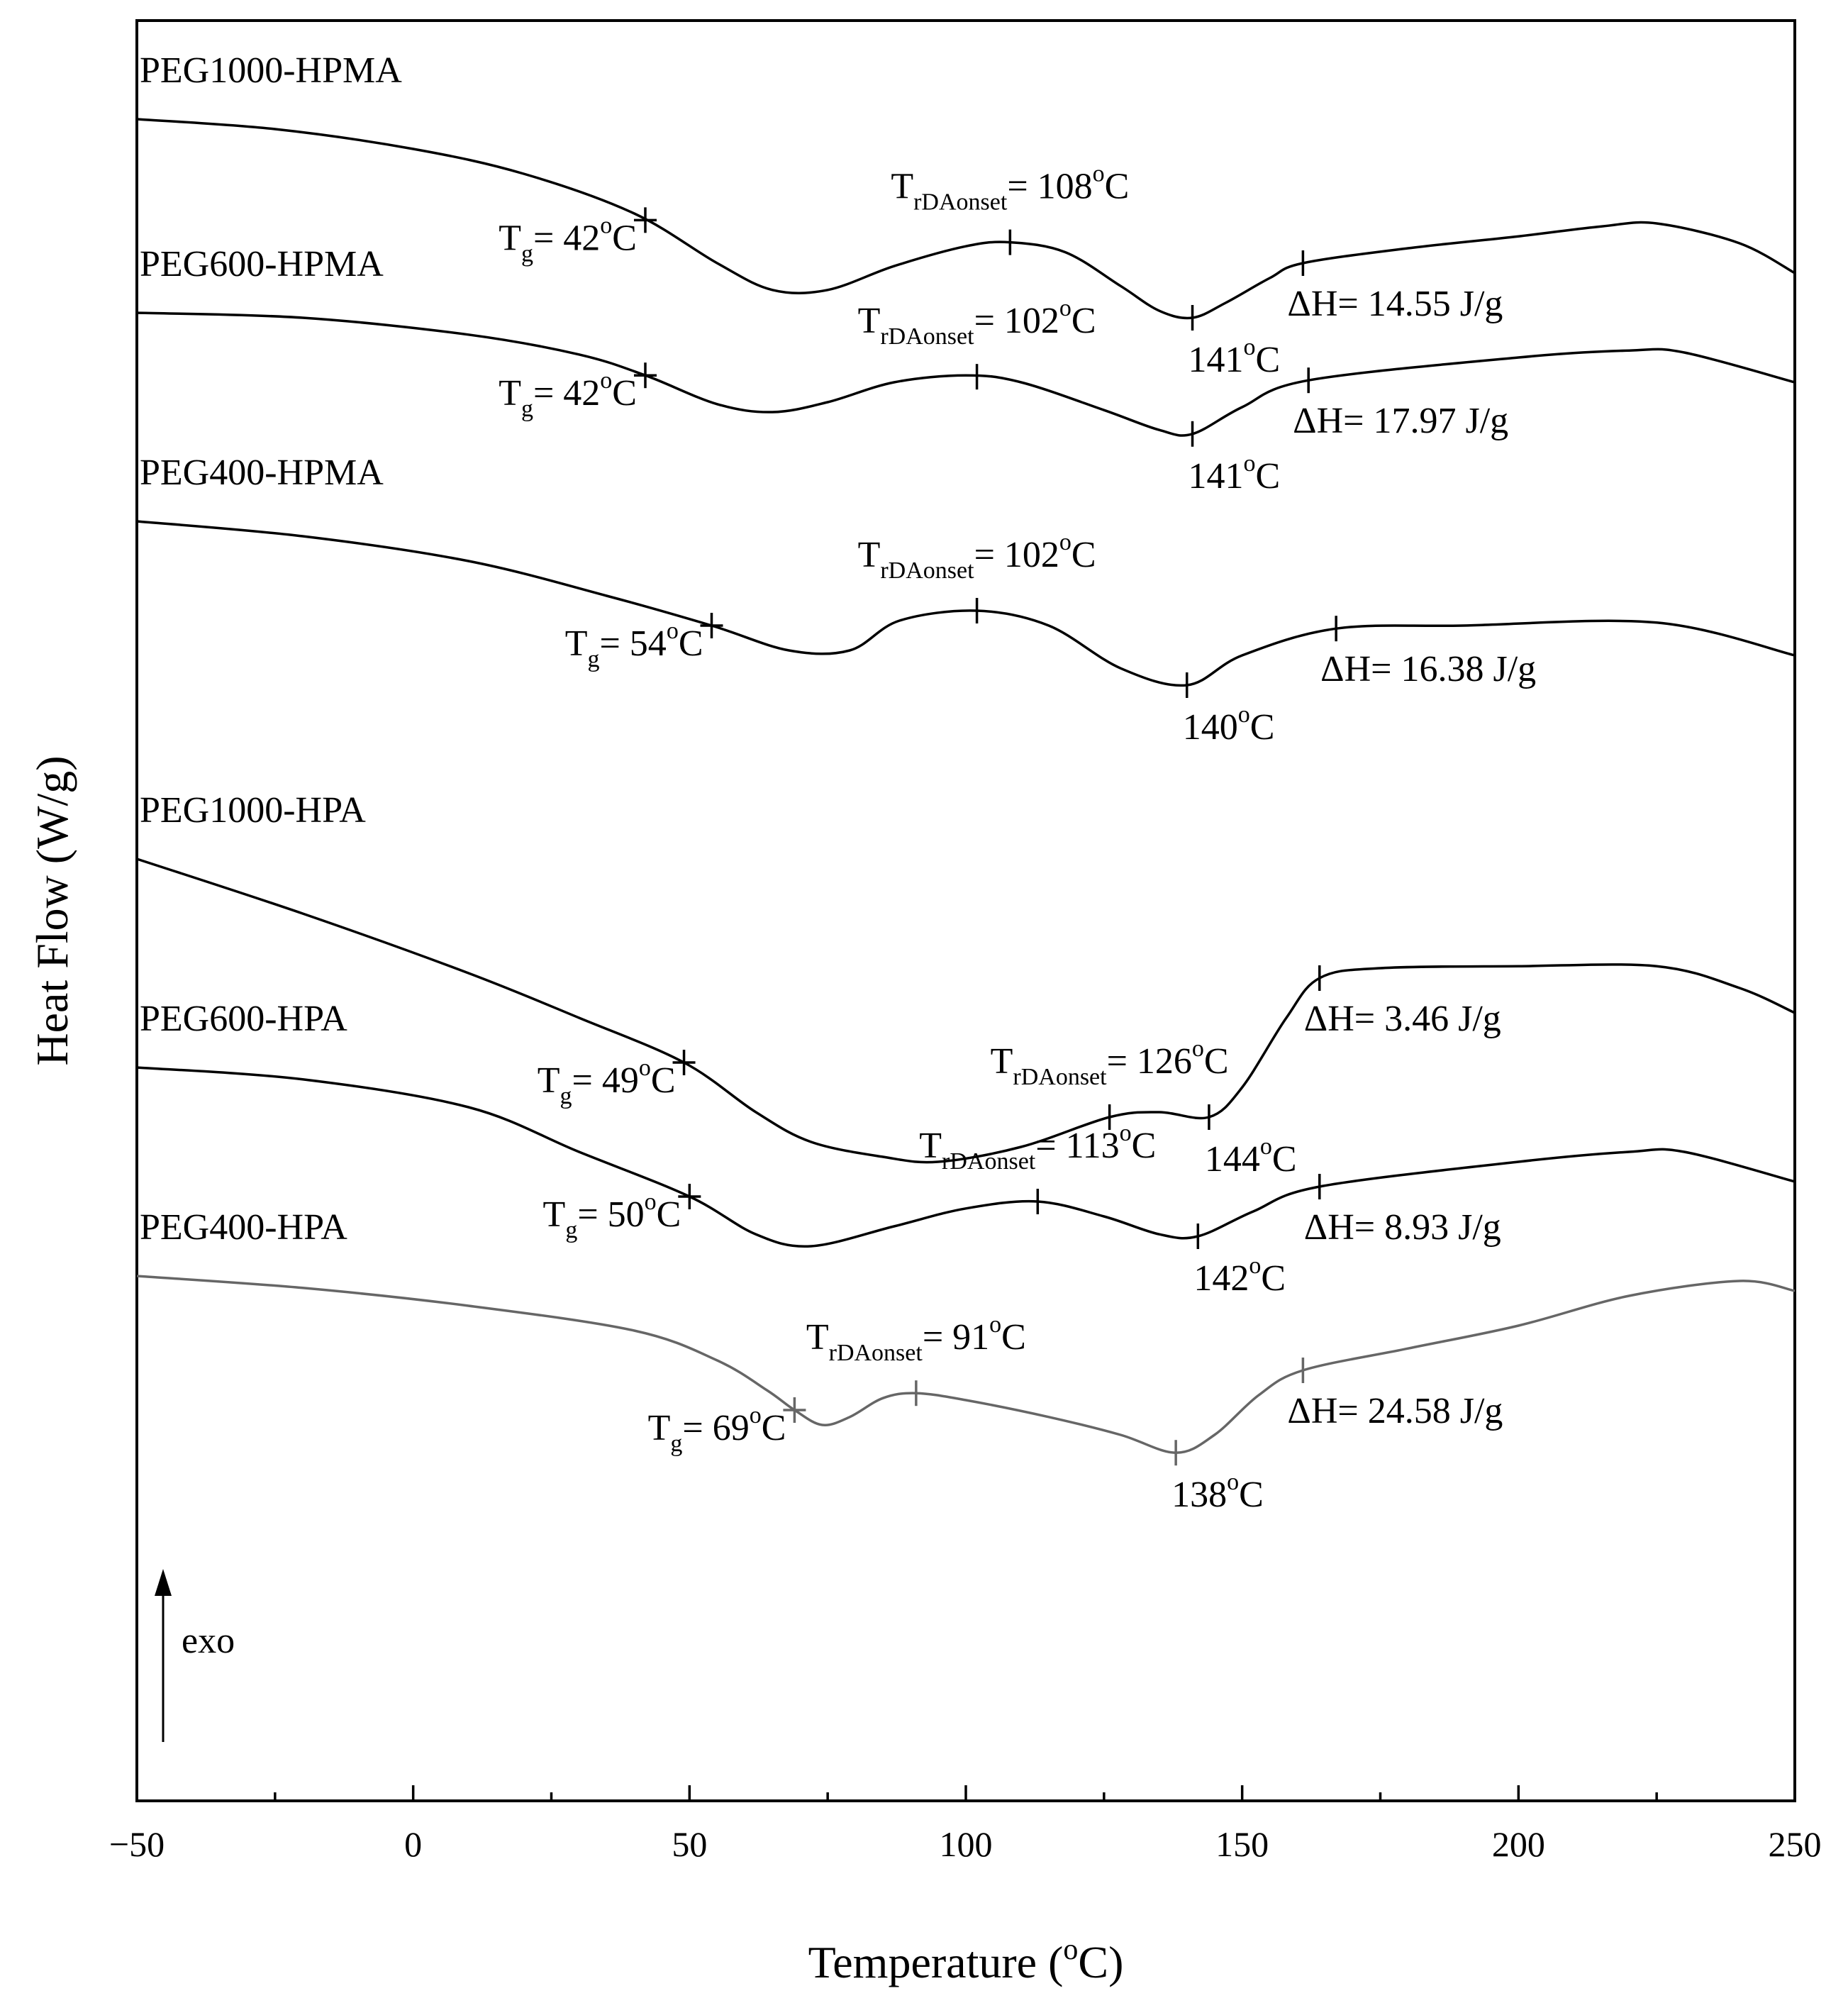 The height and width of the screenshot is (2003, 1848). I want to click on exo-indicator: exo, so click(195, 1655).